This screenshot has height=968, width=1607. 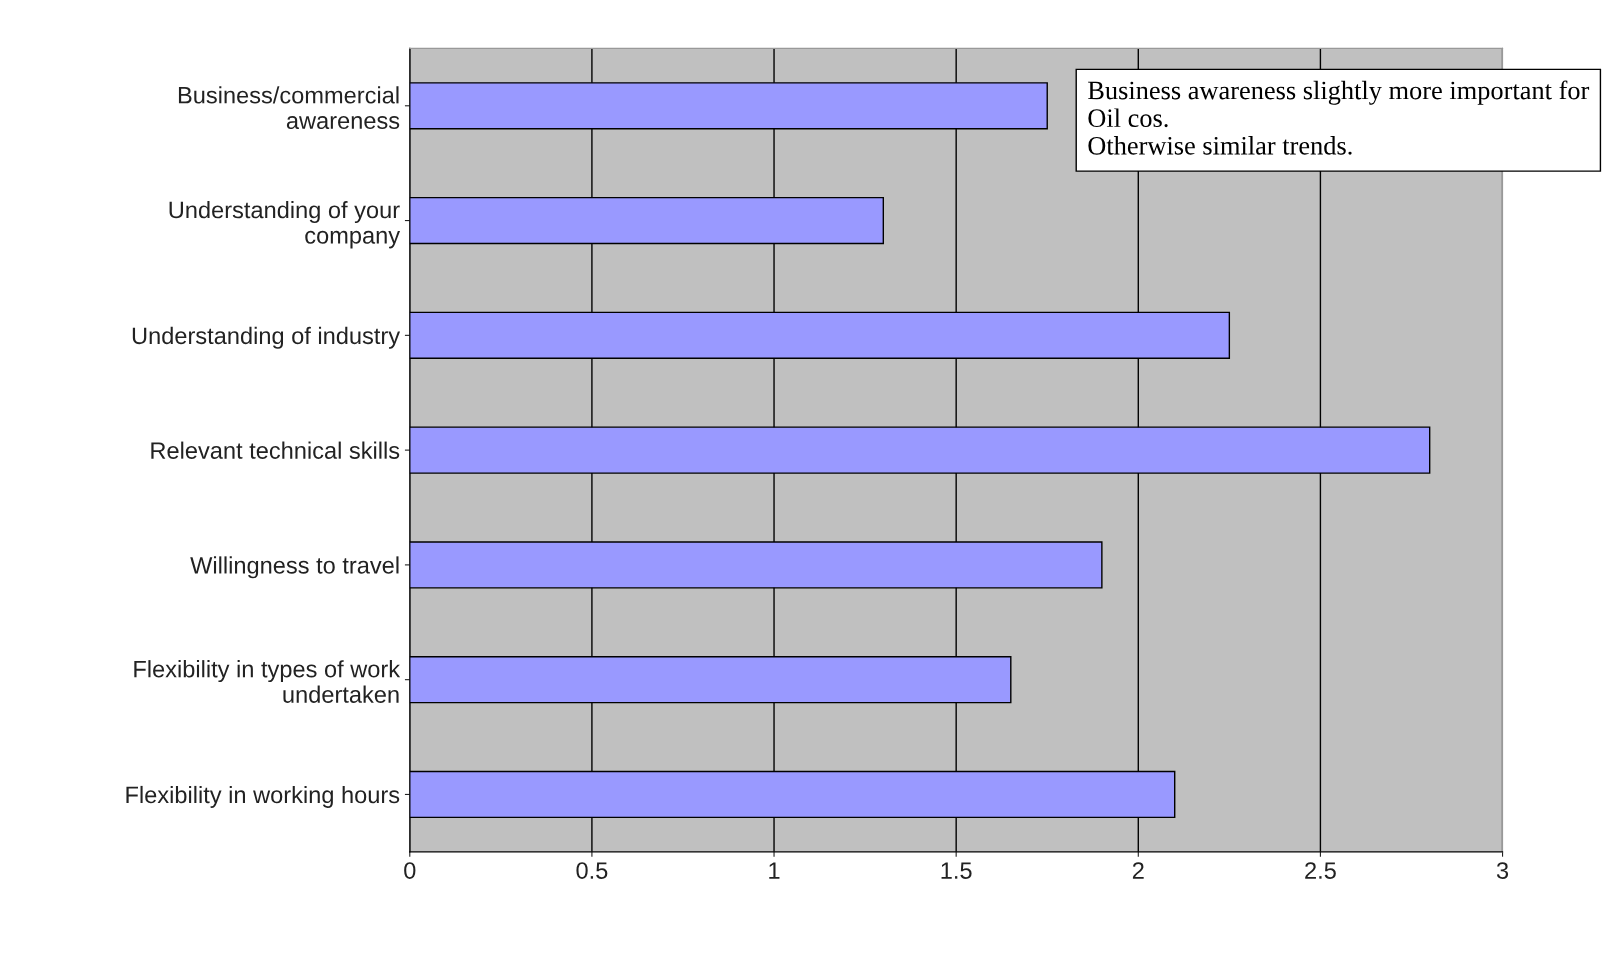 I want to click on y-tick-label: Flexibility in types of work undertaken, so click(x=267, y=681).